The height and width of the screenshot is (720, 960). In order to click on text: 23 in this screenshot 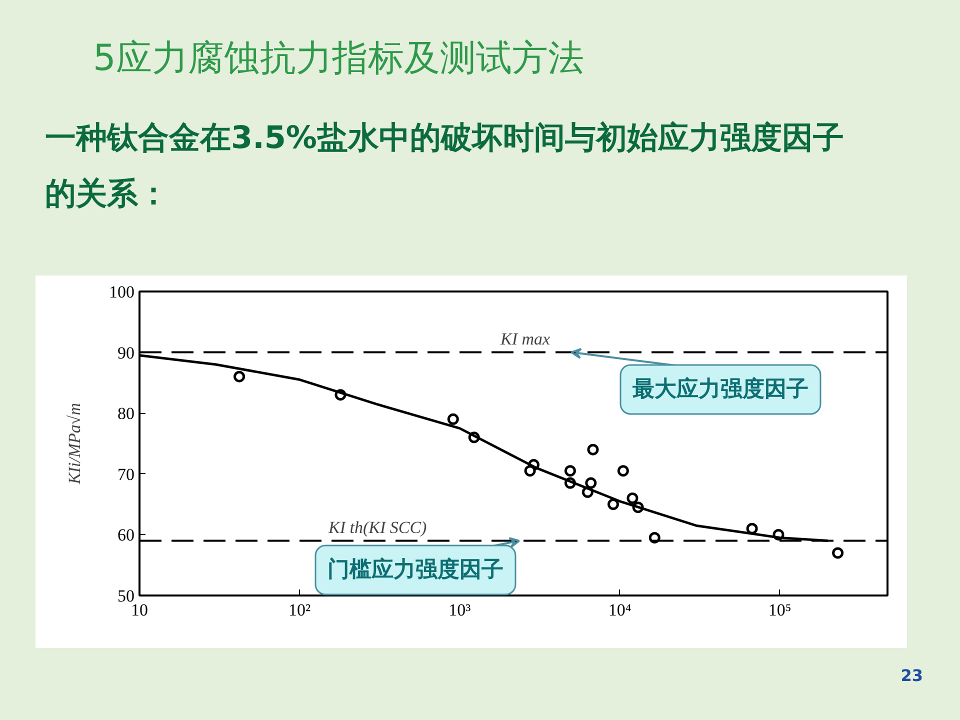, I will do `click(911, 676)`.